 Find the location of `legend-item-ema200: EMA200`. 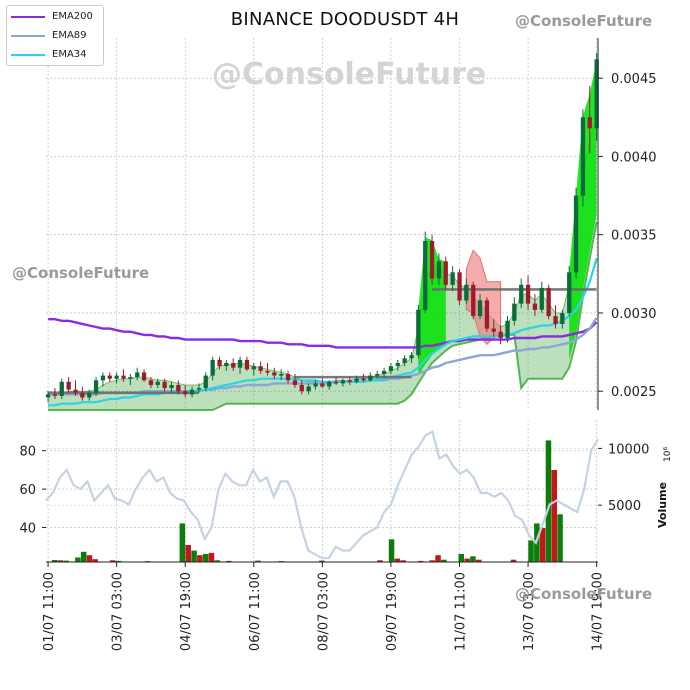

legend-item-ema200: EMA200 is located at coordinates (57, 16).